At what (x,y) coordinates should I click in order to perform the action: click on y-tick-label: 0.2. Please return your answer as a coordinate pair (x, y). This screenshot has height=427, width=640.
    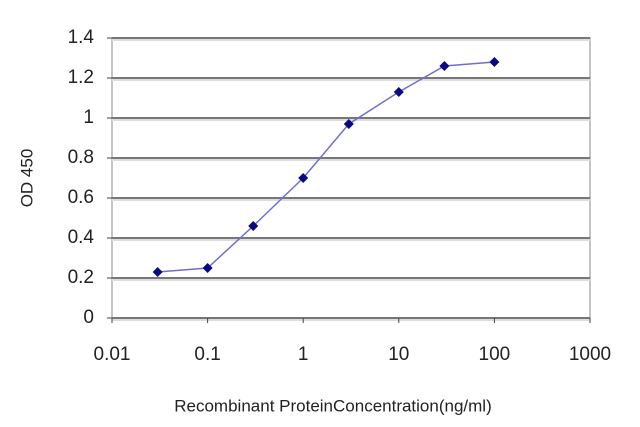
    Looking at the image, I should click on (81, 277).